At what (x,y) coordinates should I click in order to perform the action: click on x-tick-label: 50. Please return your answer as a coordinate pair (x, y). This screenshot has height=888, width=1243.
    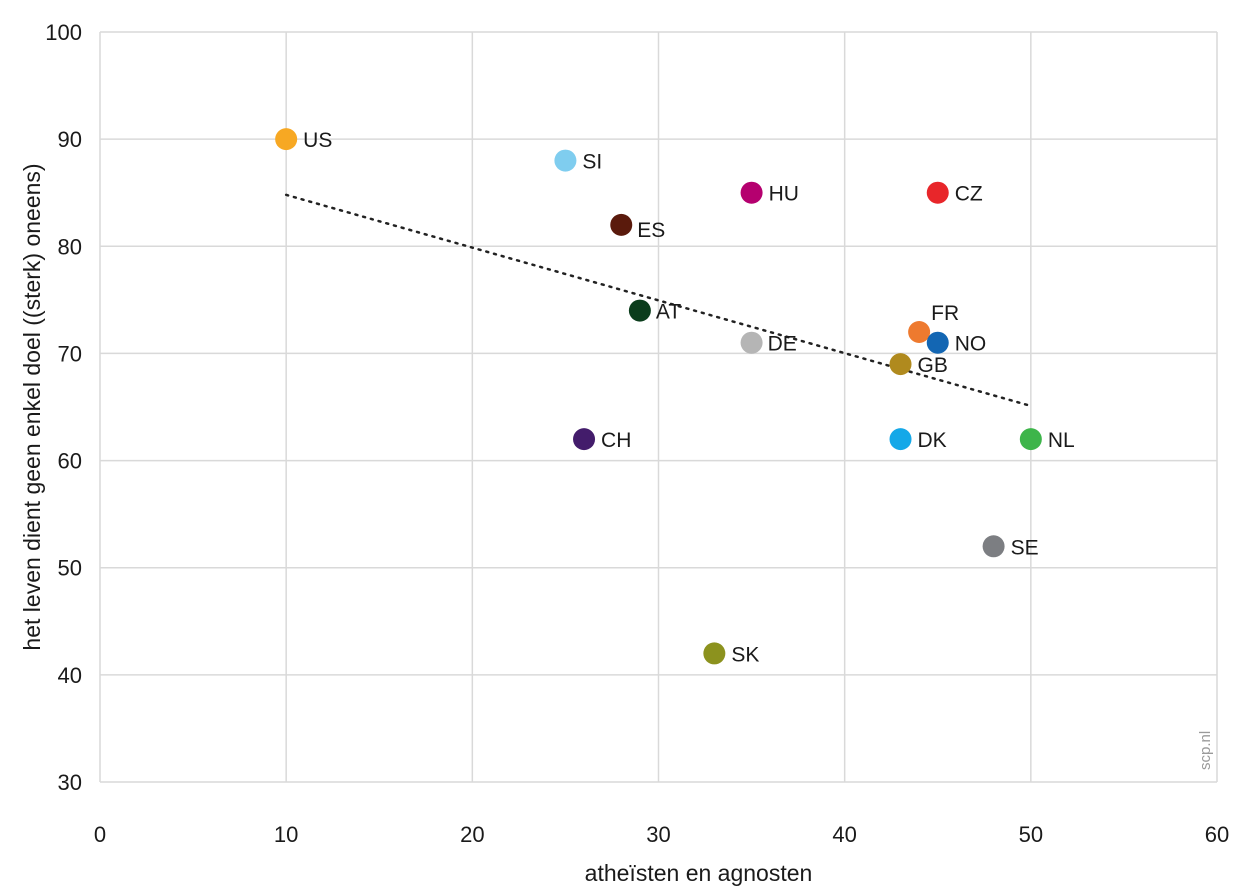
    Looking at the image, I should click on (1031, 834).